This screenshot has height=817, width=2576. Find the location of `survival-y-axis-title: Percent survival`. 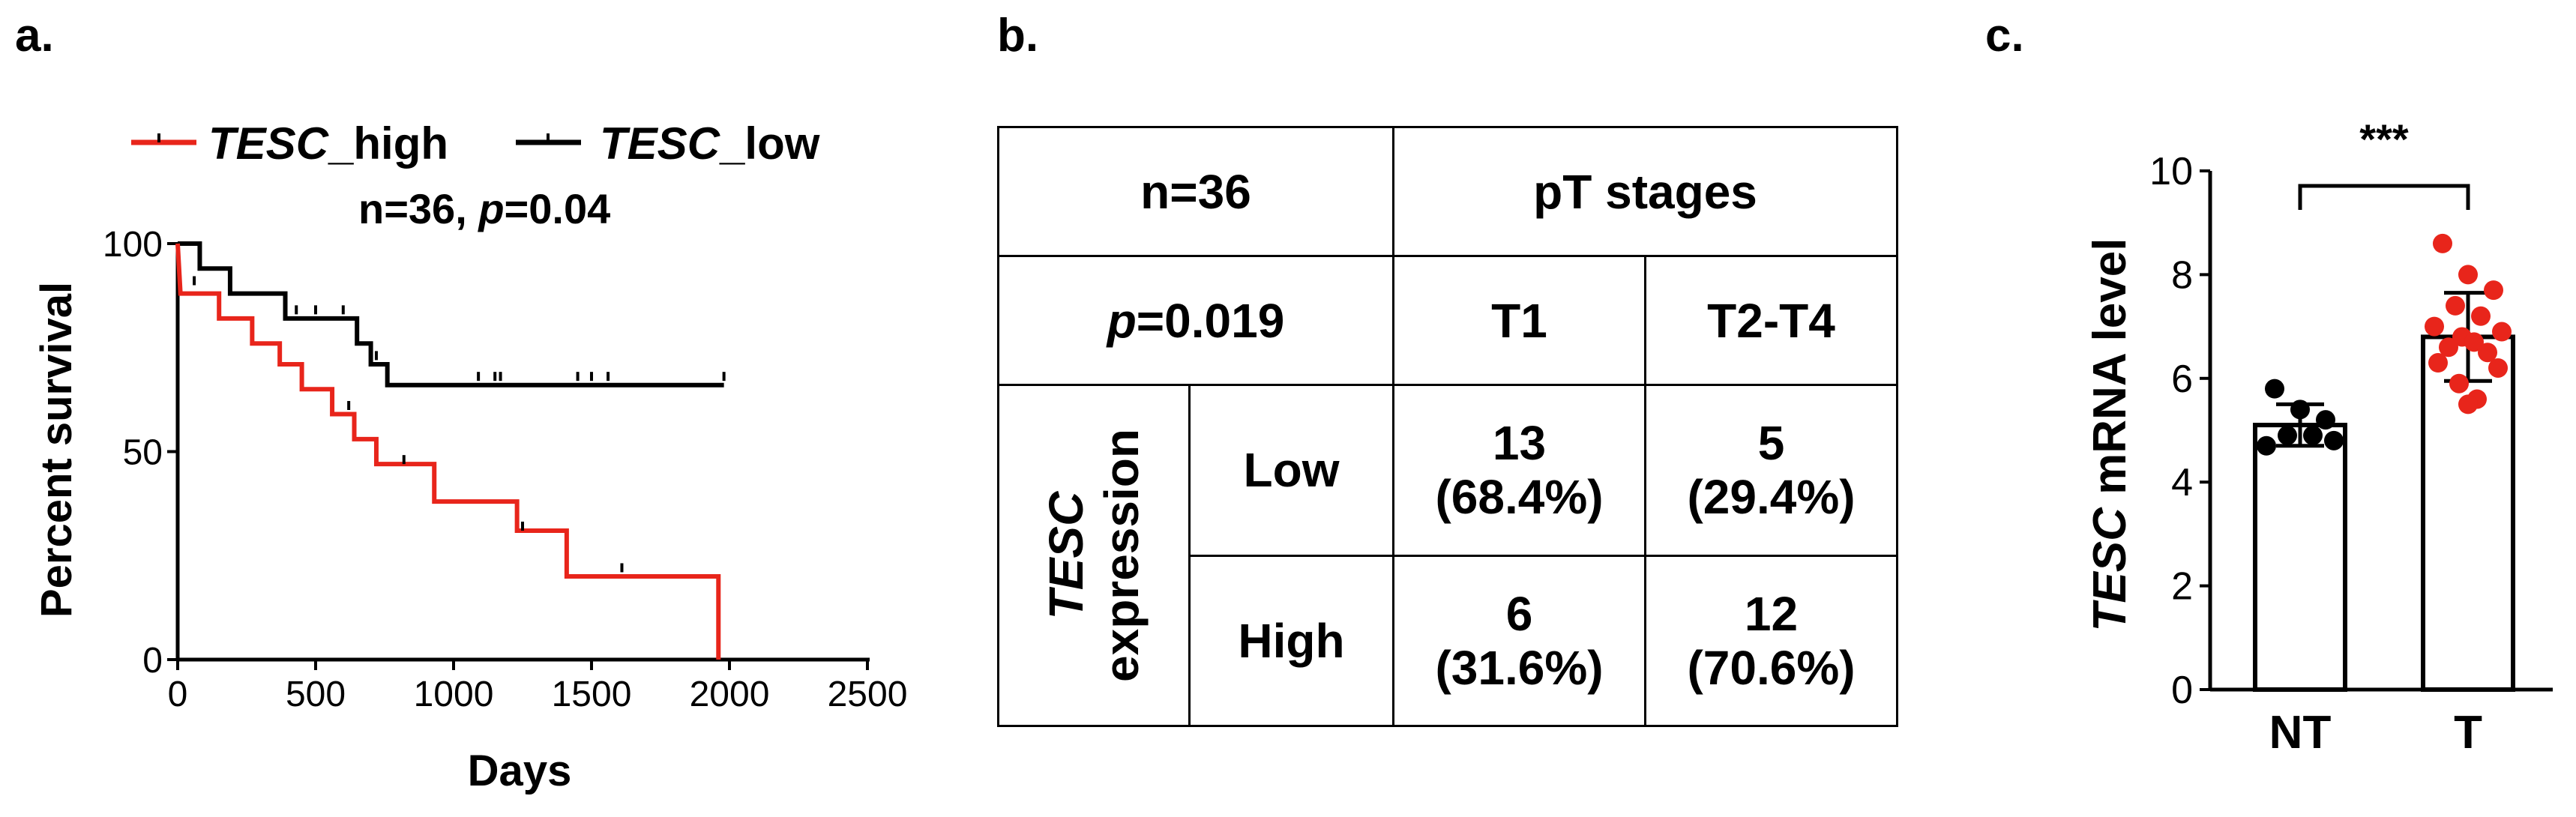

survival-y-axis-title: Percent survival is located at coordinates (56, 450).